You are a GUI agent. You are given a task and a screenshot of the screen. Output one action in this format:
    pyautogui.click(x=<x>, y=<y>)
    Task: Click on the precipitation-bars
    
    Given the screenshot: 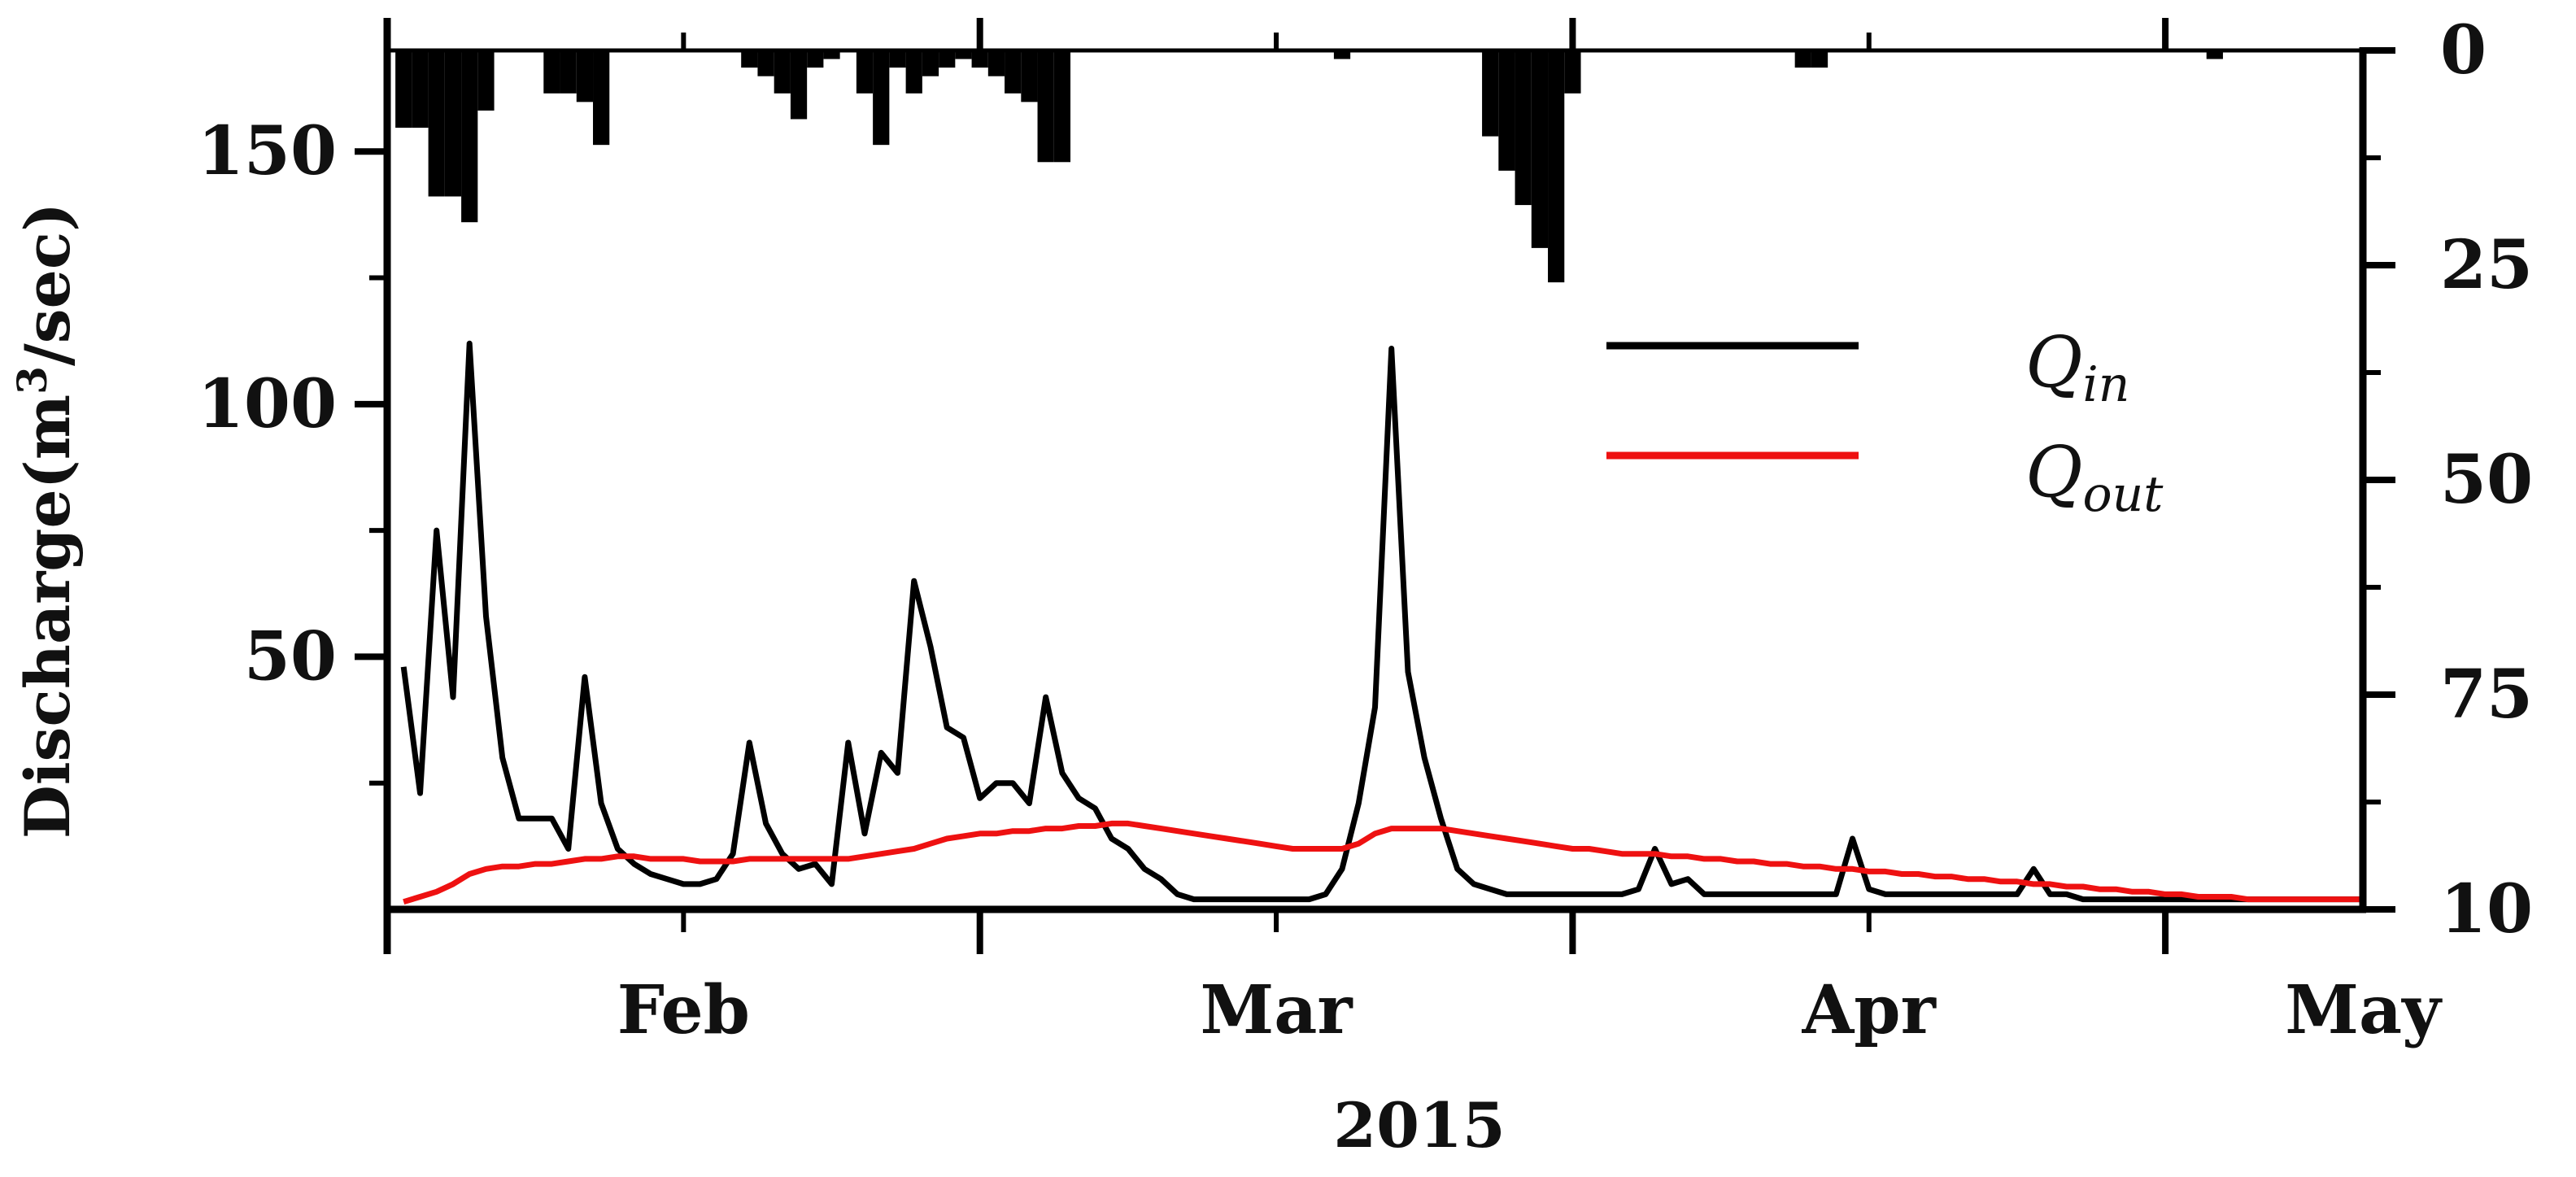 What is the action you would take?
    pyautogui.click(x=1309, y=166)
    